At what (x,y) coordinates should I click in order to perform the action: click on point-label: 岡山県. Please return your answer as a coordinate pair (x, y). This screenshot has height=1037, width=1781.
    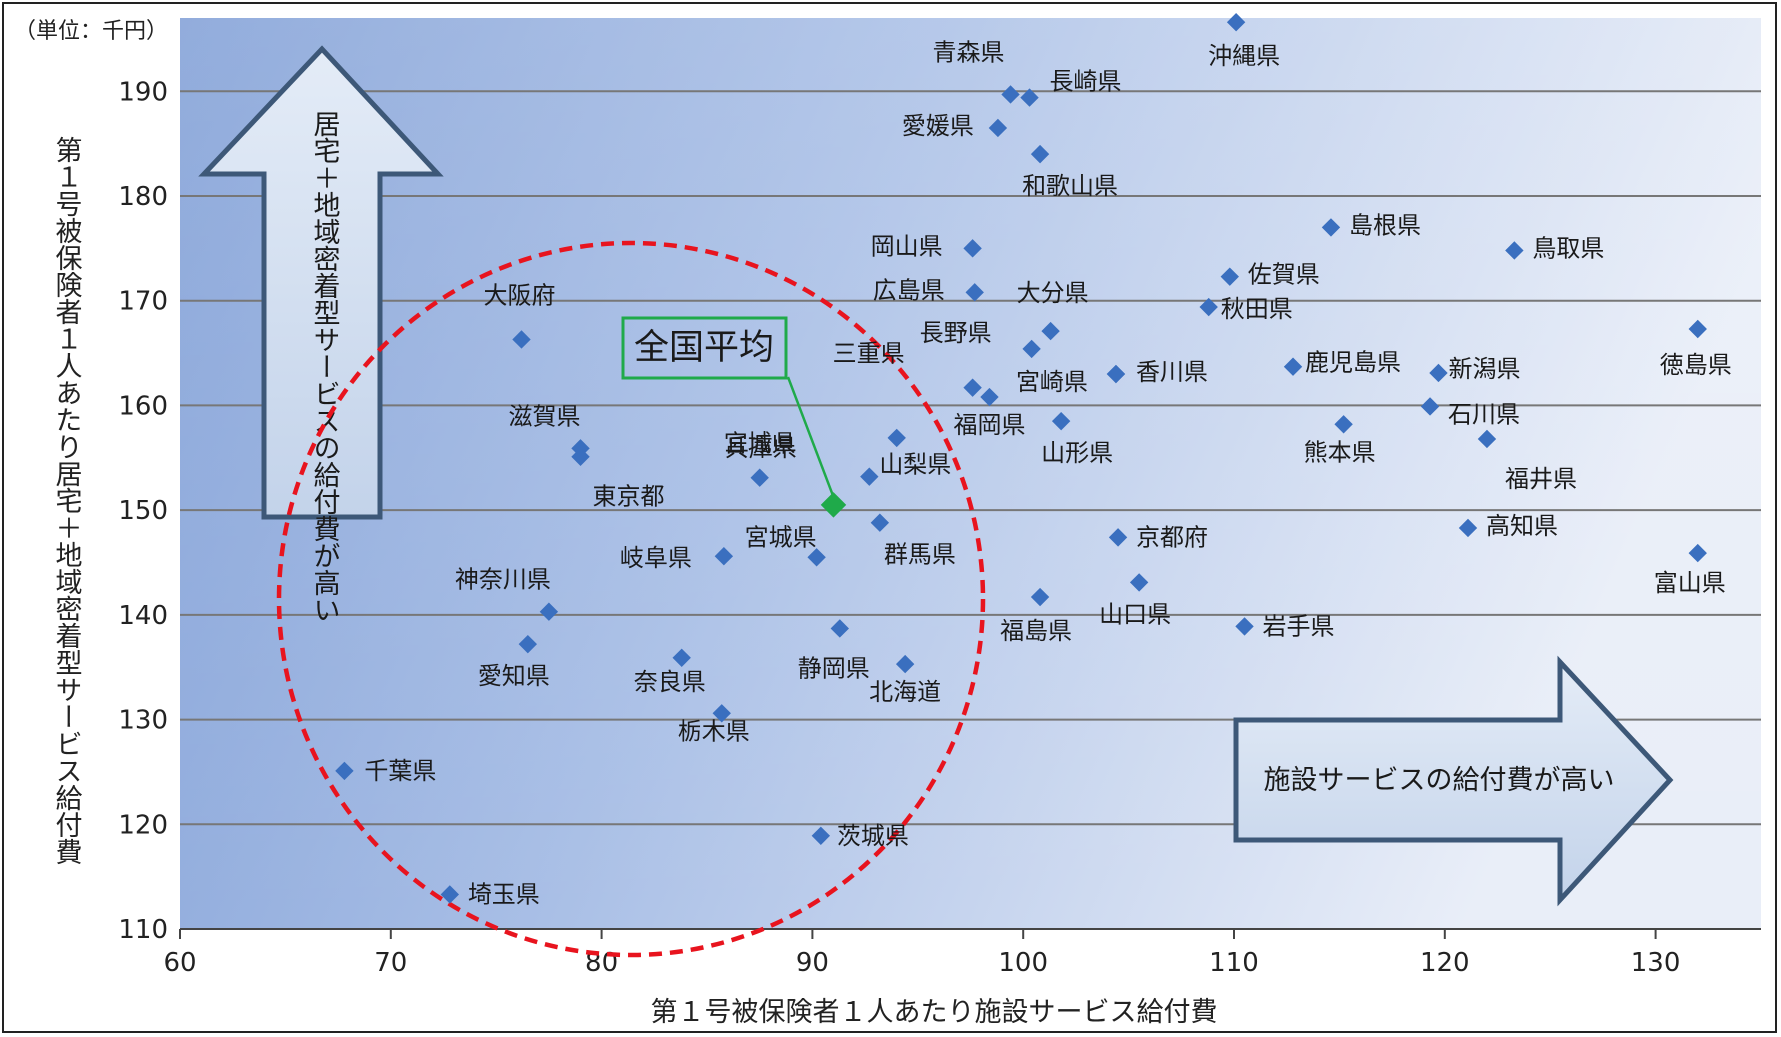
    Looking at the image, I should click on (907, 246).